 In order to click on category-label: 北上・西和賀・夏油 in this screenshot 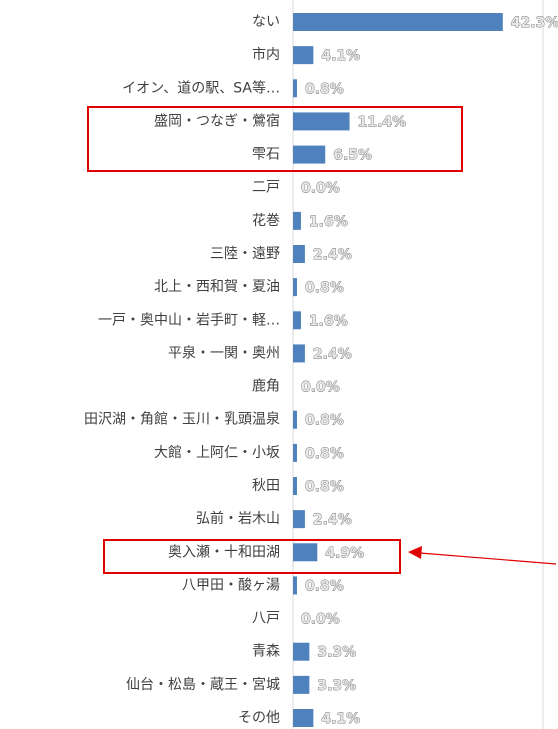, I will do `click(217, 287)`.